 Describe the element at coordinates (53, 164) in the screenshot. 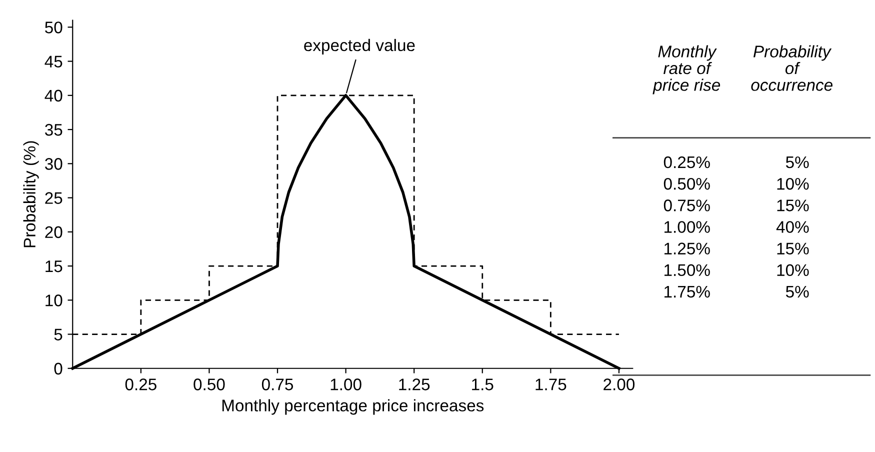

I see `y-tick-label: 30` at that location.